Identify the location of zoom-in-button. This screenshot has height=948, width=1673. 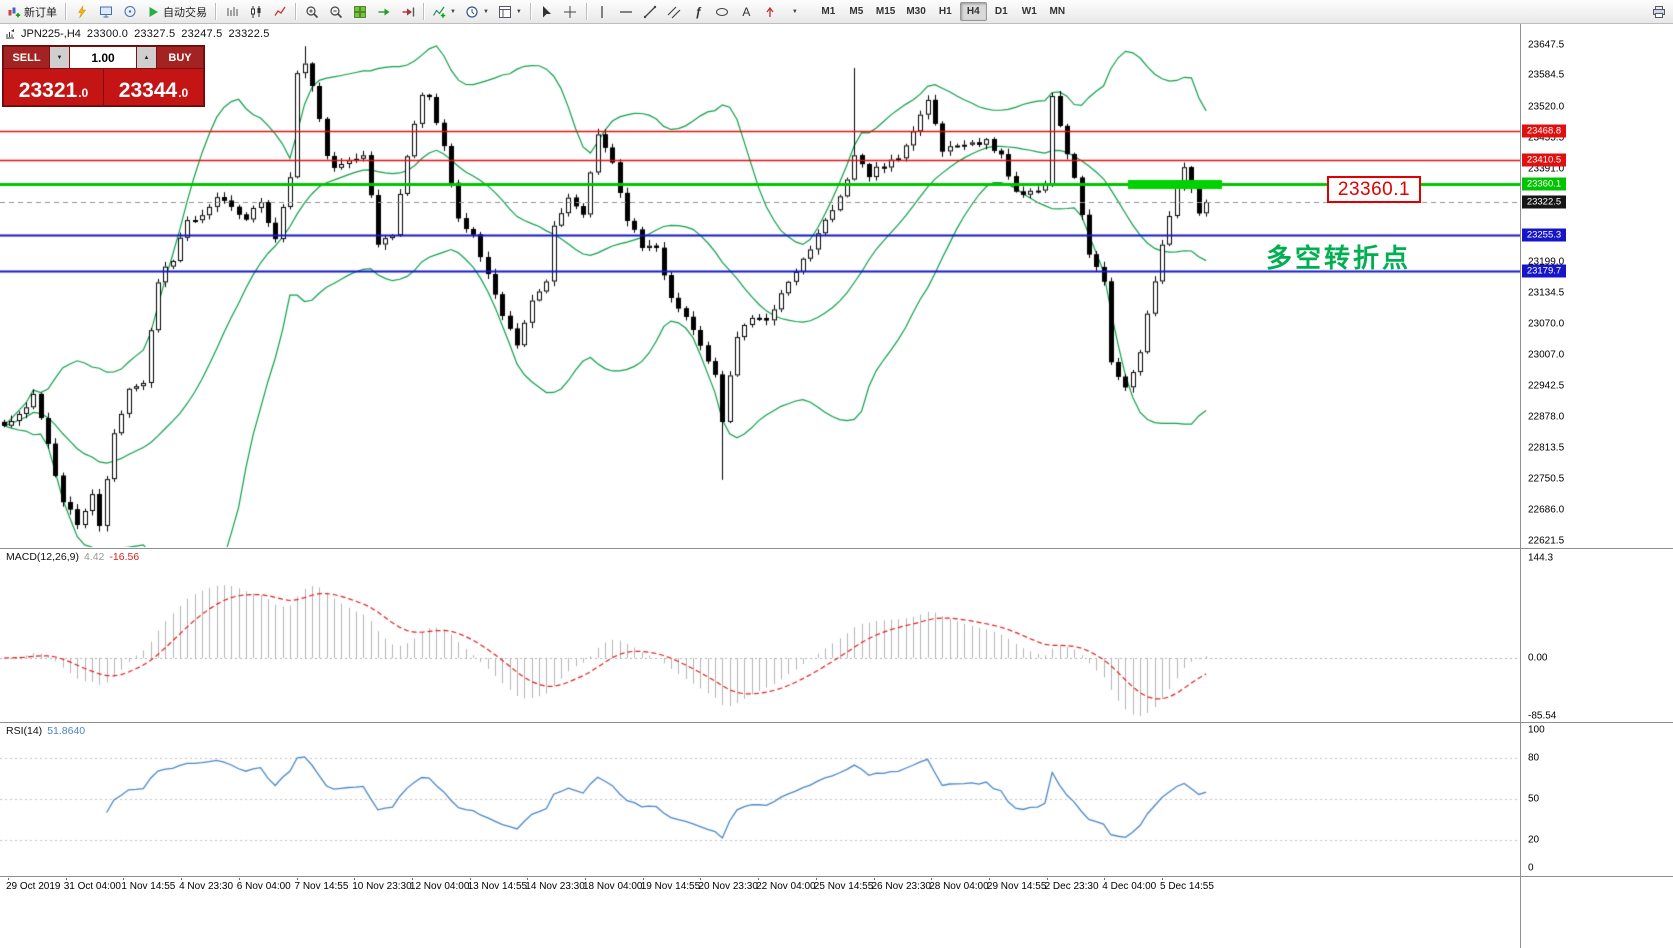
(311, 11).